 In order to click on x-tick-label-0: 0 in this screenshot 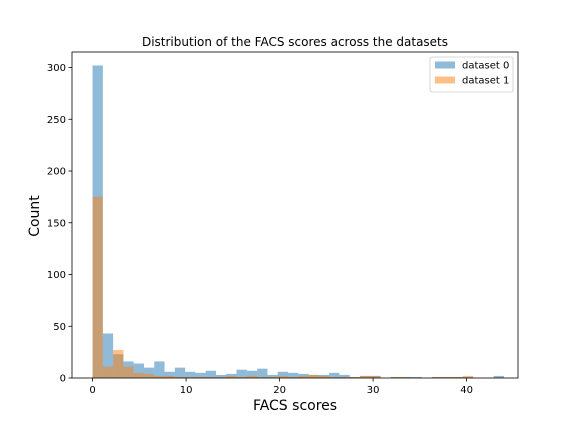, I will do `click(92, 390)`.